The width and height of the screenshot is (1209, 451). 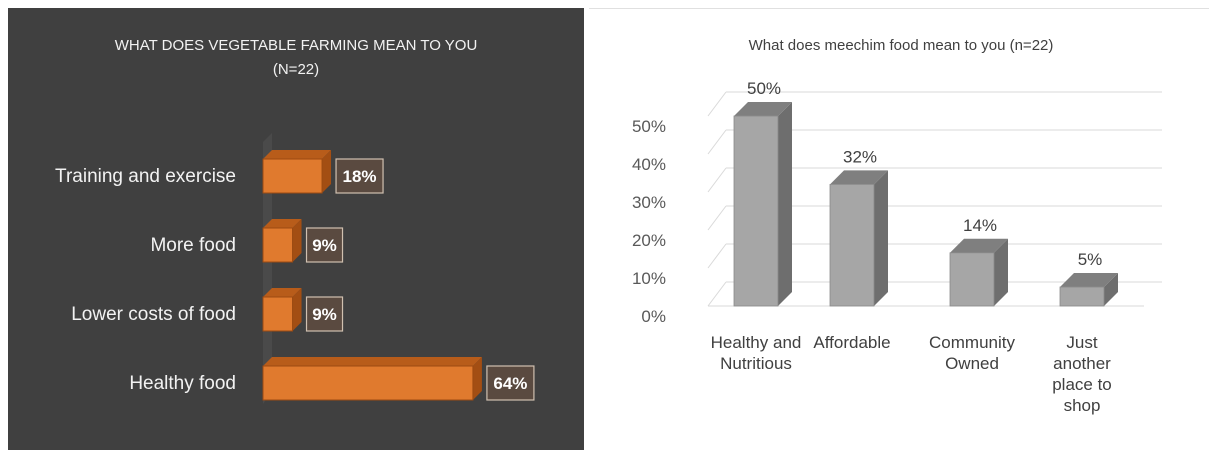 What do you see at coordinates (764, 88) in the screenshot?
I see `data-label: 50%` at bounding box center [764, 88].